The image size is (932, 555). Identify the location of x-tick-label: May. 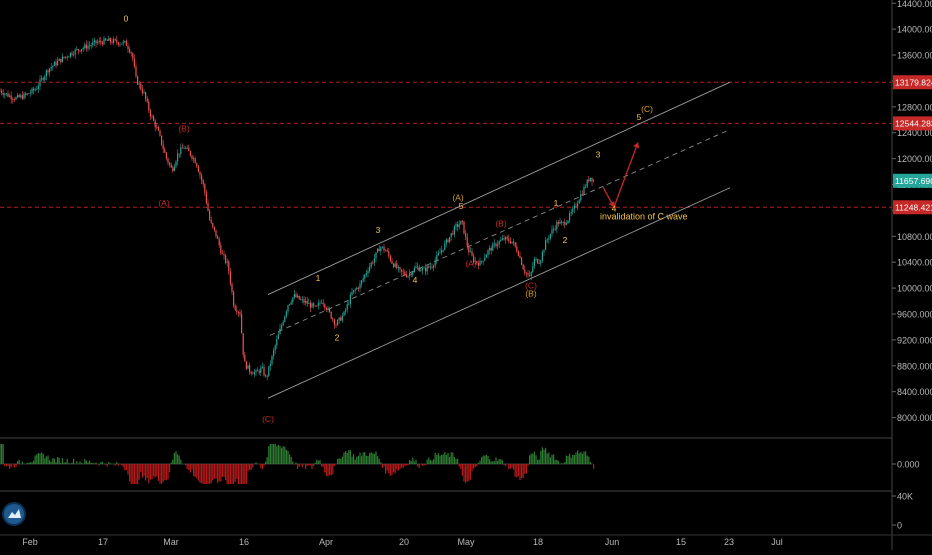
(466, 542).